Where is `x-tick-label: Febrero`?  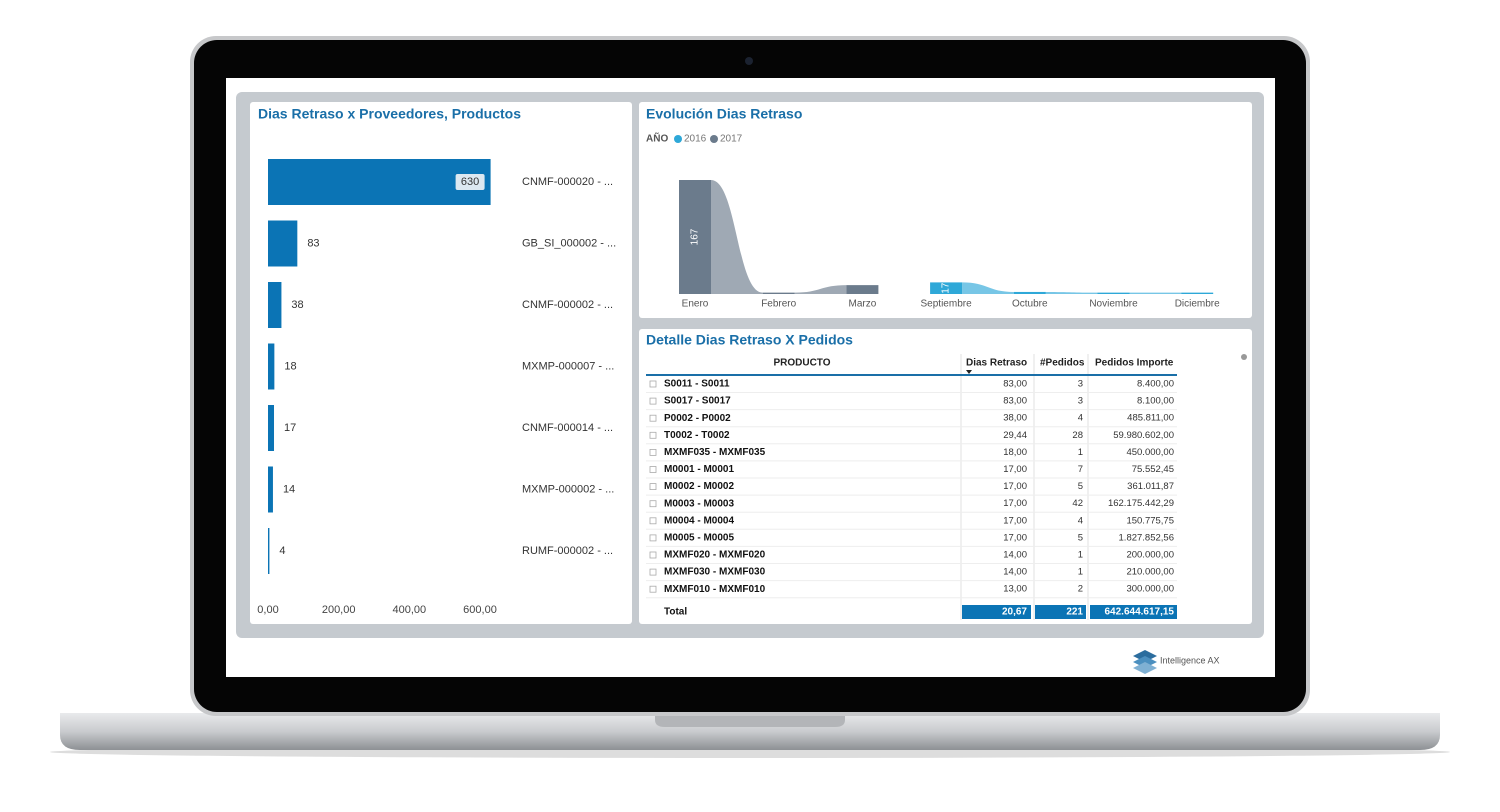 x-tick-label: Febrero is located at coordinates (778, 304).